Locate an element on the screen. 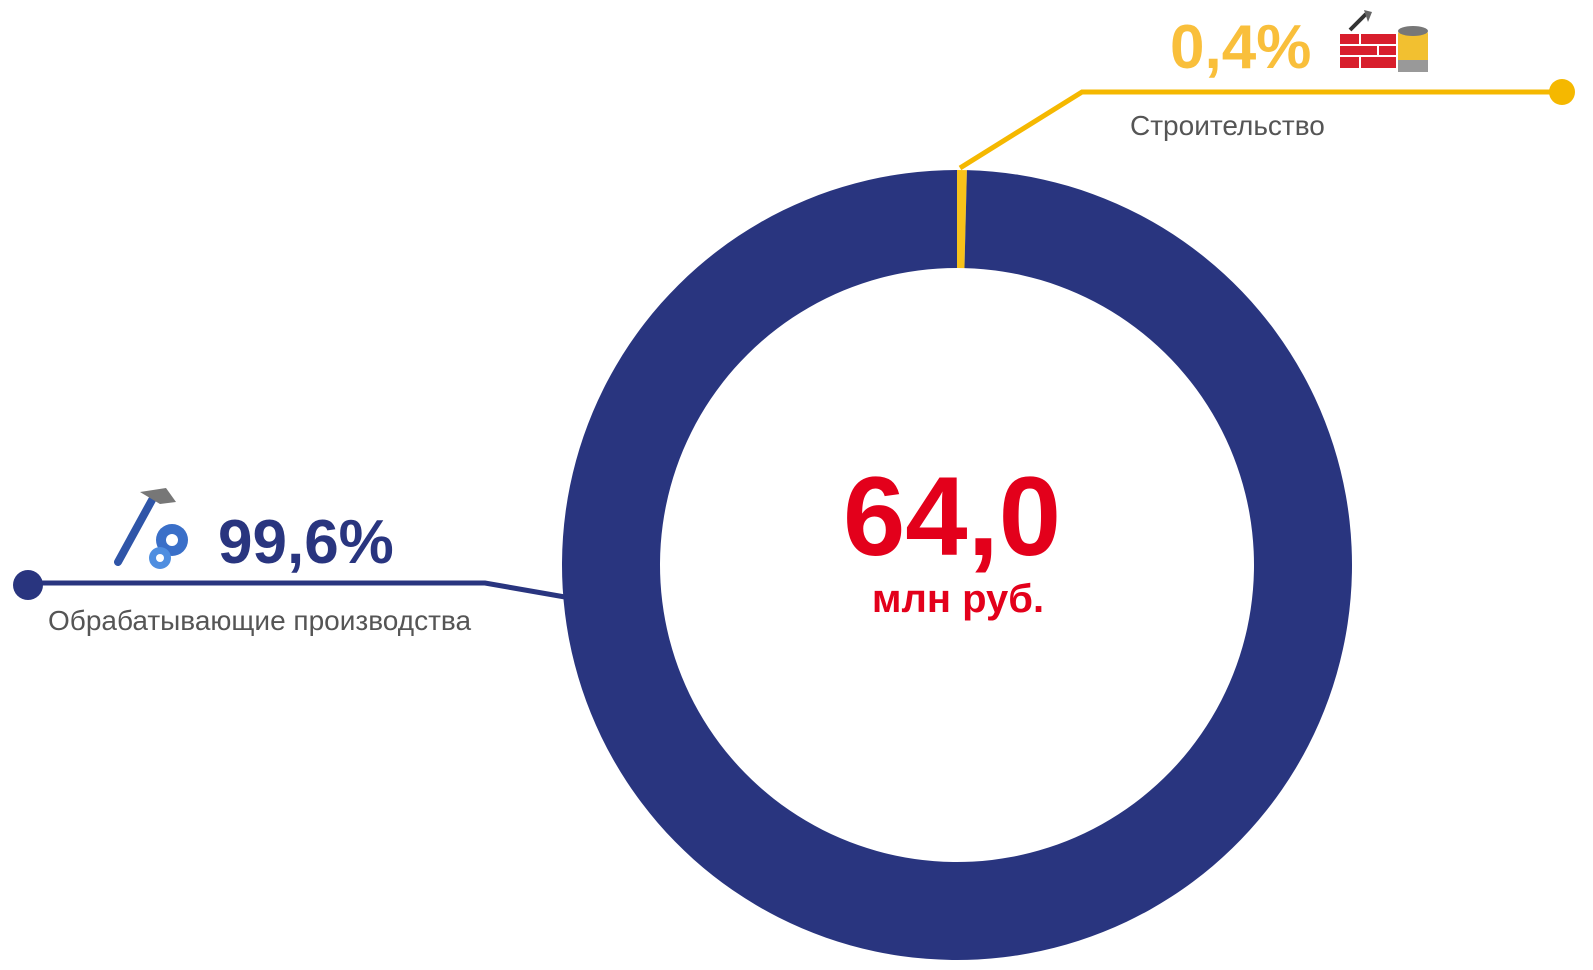 The height and width of the screenshot is (970, 1593). category-label: Строительство is located at coordinates (1227, 125).